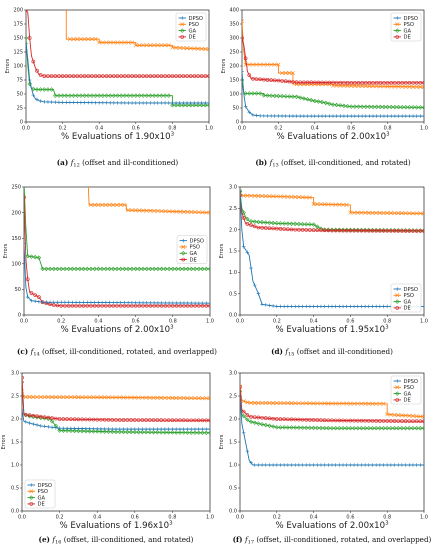 This screenshot has width=433, height=550. I want to click on y-tick-label: 200, so click(234, 67).